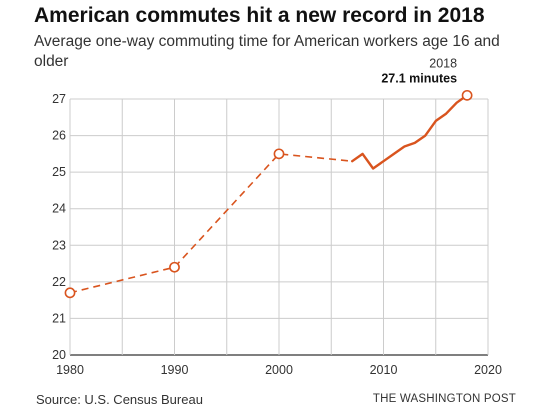 The image size is (550, 412). I want to click on annotation: 2018 27.1 minutes, so click(419, 70).